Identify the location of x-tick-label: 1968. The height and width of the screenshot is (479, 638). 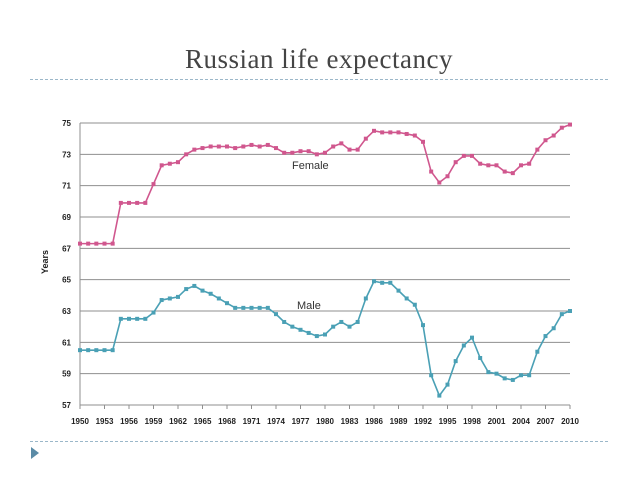
(227, 421).